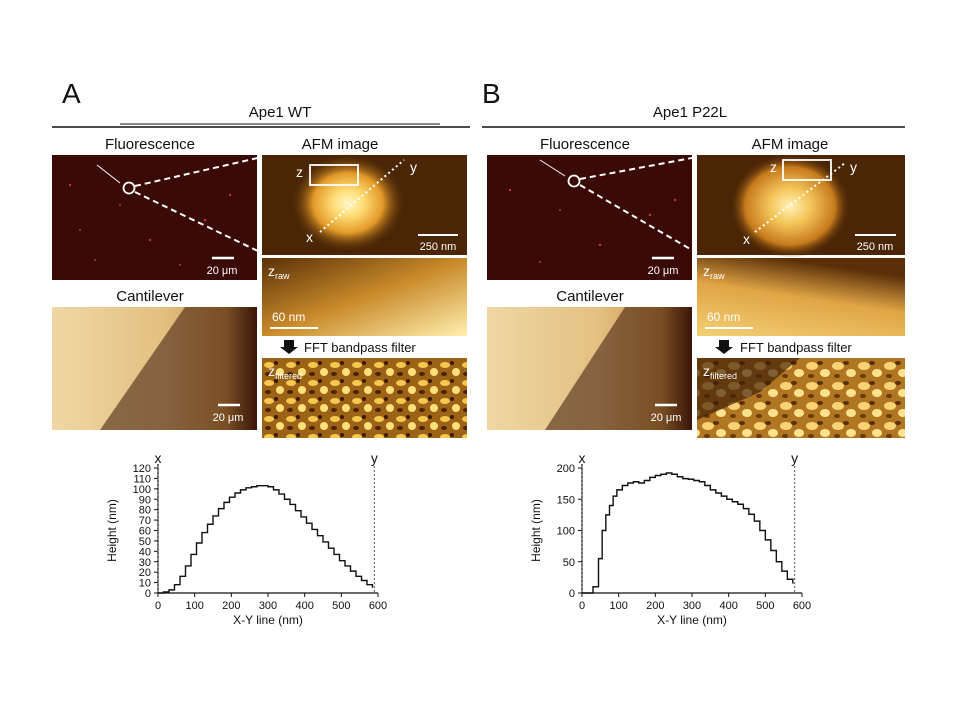 This screenshot has width=960, height=720. I want to click on panel-b-cantilever-dark, so click(618, 368).